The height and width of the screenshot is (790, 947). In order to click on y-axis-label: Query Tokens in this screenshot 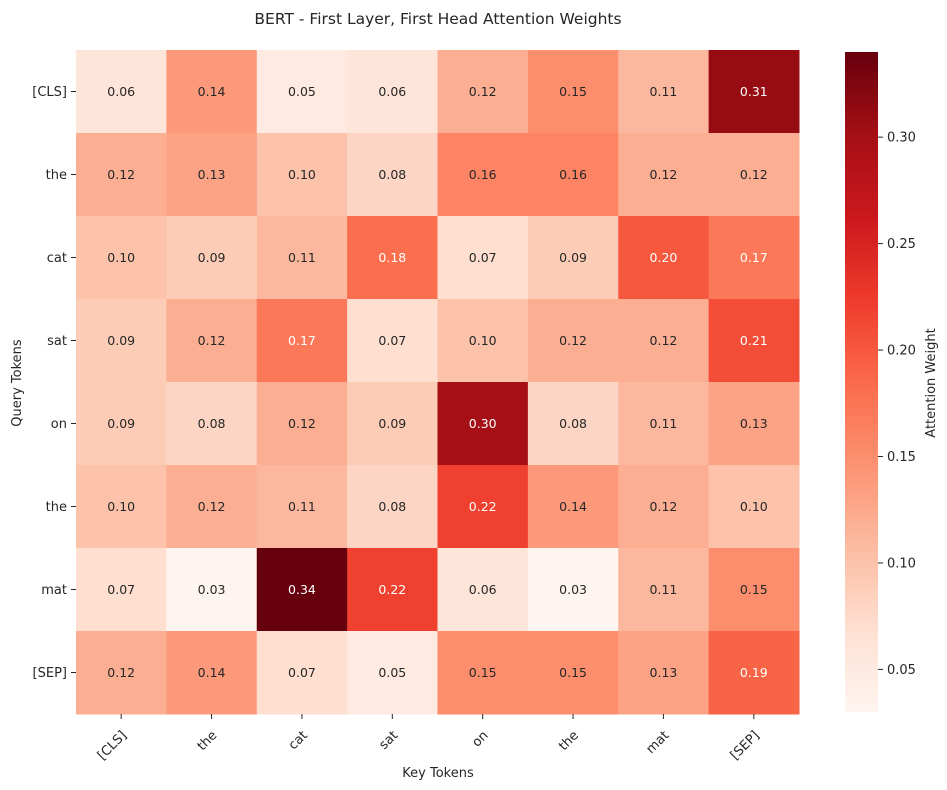, I will do `click(17, 383)`.